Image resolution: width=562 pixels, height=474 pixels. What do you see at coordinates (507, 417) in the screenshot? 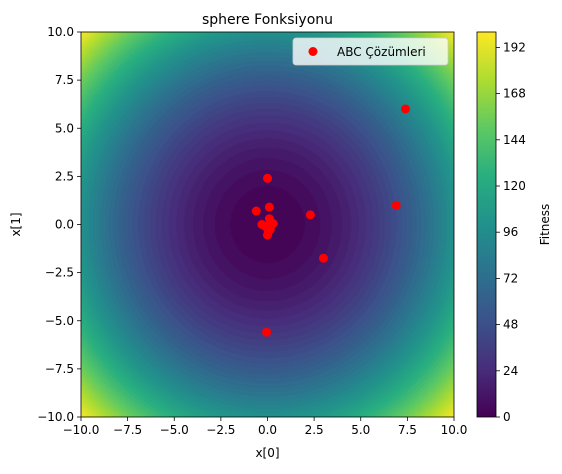
I see `colorbar-tick-label: 0` at bounding box center [507, 417].